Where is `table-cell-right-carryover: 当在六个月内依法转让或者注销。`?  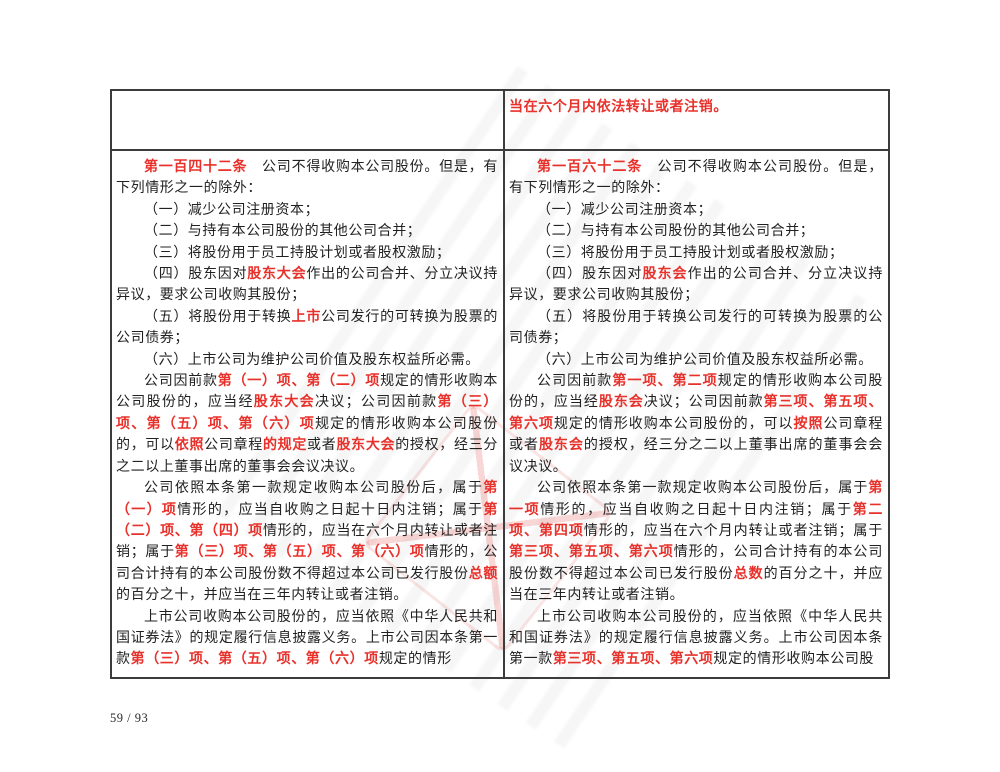
table-cell-right-carryover: 当在六个月内依法转让或者注销。 is located at coordinates (695, 120).